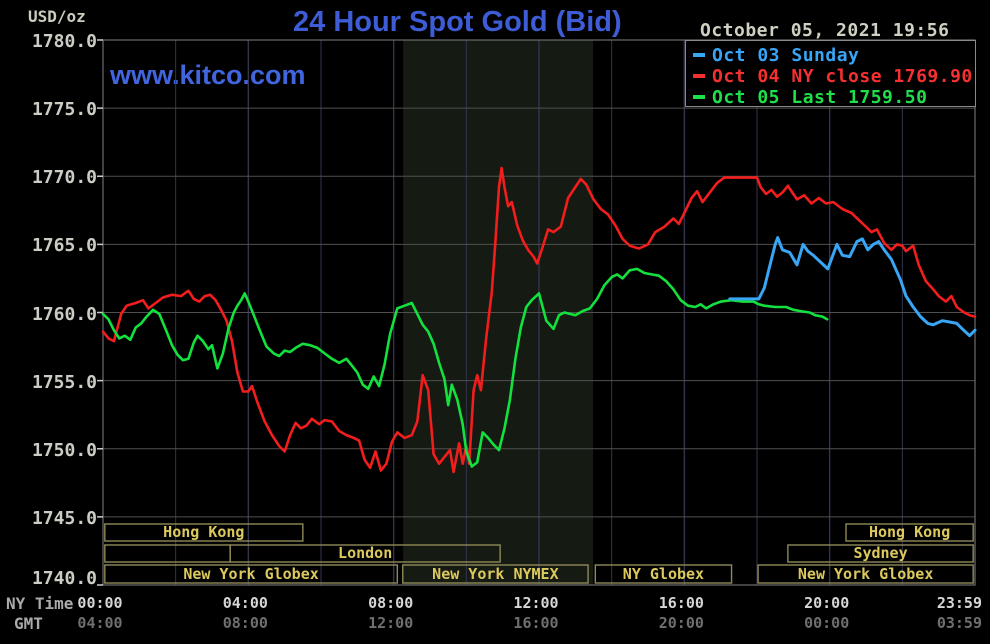 The height and width of the screenshot is (644, 990). I want to click on y-axis-tick-label: 1750.0, so click(64, 450).